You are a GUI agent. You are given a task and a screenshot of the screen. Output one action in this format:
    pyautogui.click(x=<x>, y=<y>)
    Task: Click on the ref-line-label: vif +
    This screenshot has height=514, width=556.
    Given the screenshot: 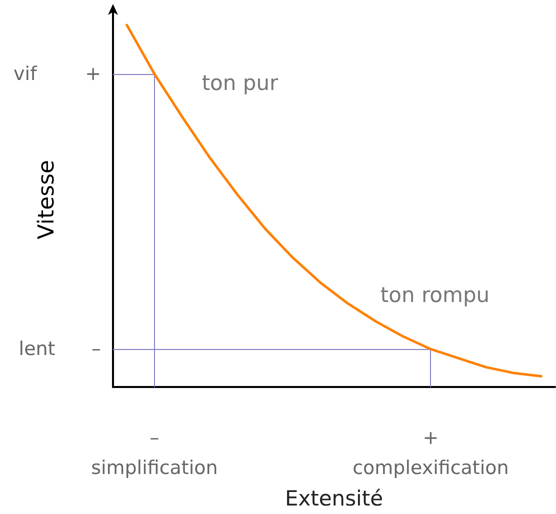 What is the action you would take?
    pyautogui.click(x=57, y=73)
    